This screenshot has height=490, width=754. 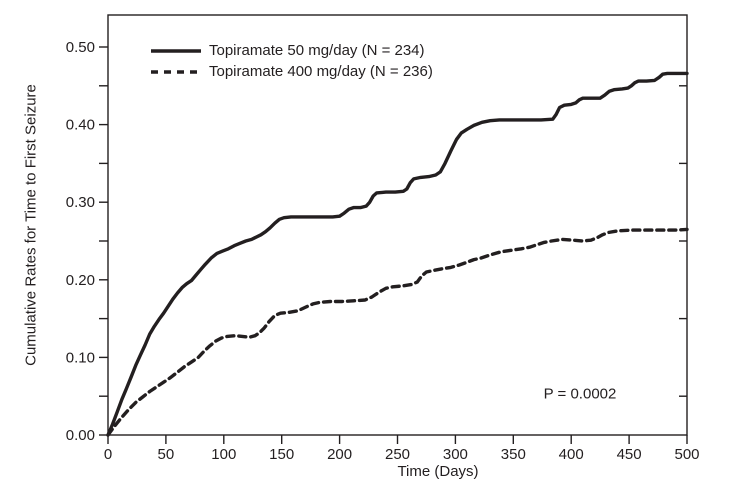 What do you see at coordinates (571, 454) in the screenshot?
I see `x-tick-label: 400` at bounding box center [571, 454].